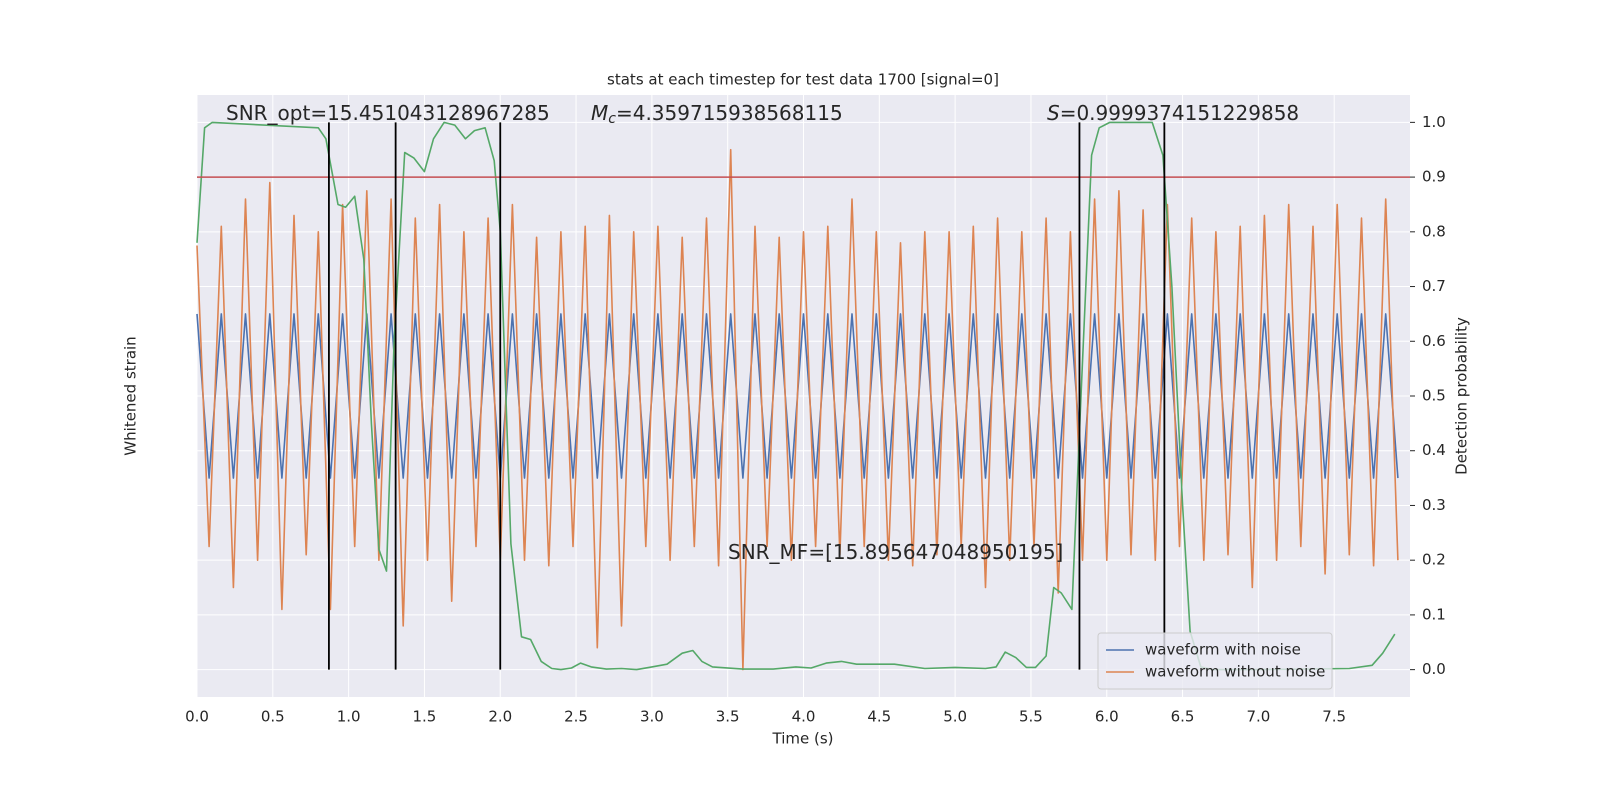 The width and height of the screenshot is (1600, 800). What do you see at coordinates (1434, 505) in the screenshot?
I see `y2-tick-label: 0.3` at bounding box center [1434, 505].